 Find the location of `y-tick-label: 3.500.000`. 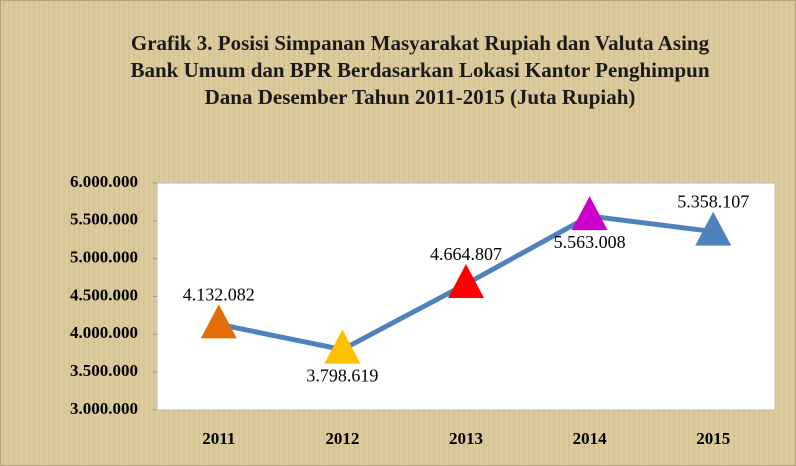

y-tick-label: 3.500.000 is located at coordinates (104, 370).